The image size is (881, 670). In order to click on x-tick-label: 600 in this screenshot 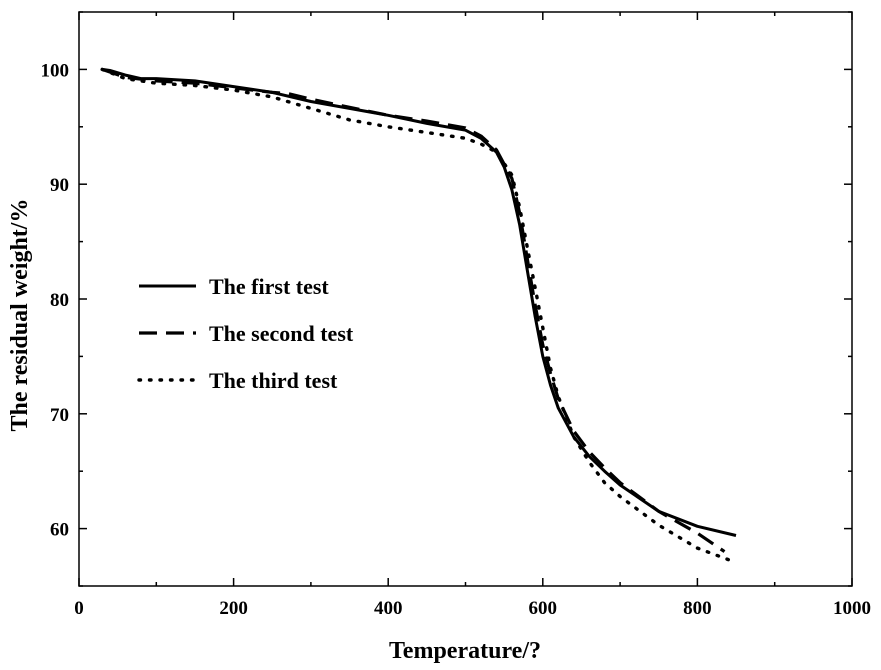, I will do `click(543, 608)`.